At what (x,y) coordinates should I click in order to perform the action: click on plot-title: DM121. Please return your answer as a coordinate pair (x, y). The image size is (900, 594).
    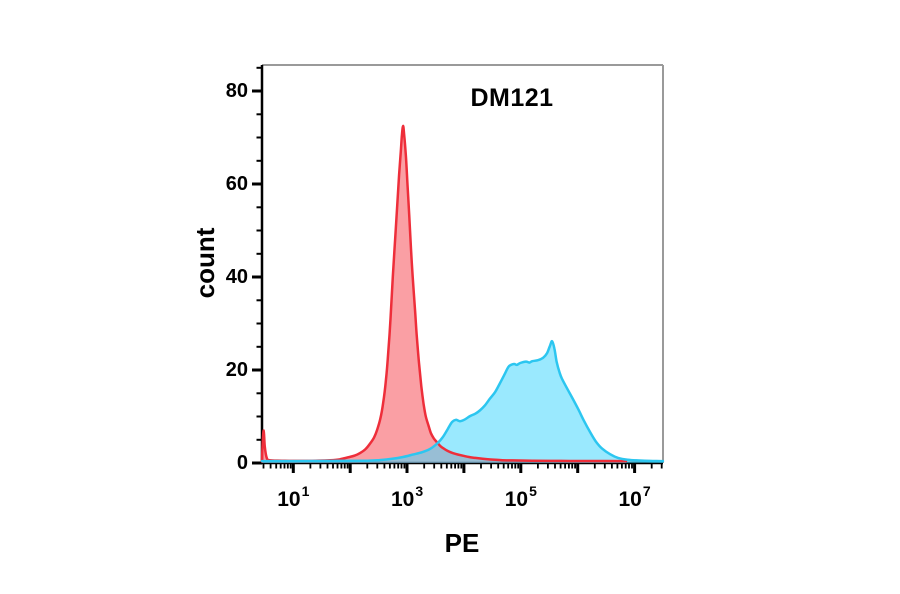
    Looking at the image, I should click on (512, 98).